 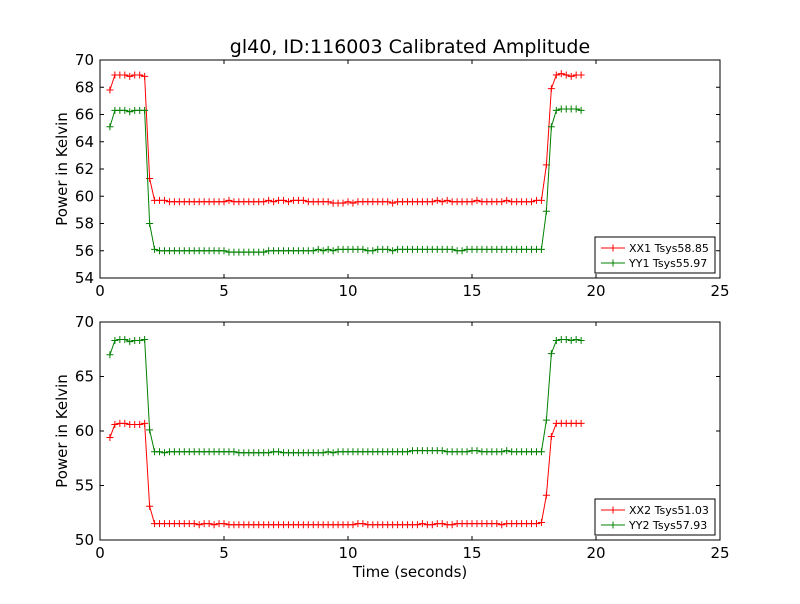 I want to click on legend: XX1 Tsys58.85 YY1 Tsys55.97, so click(x=655, y=255).